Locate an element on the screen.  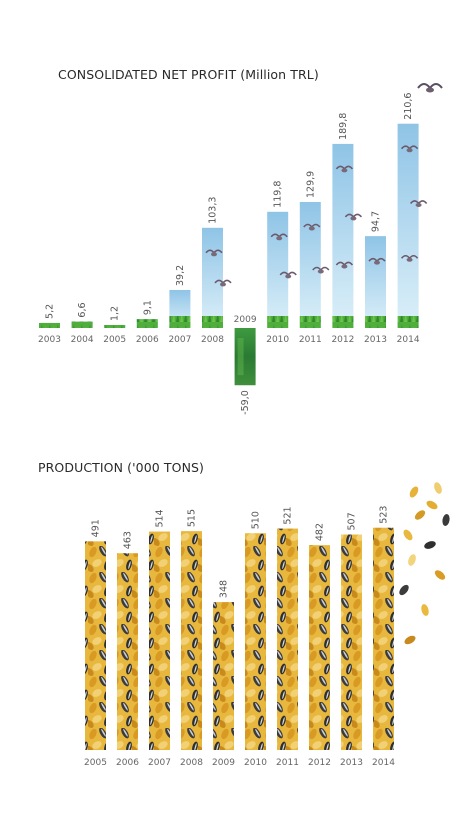
production-bar-2007 is located at coordinates (159, 640).